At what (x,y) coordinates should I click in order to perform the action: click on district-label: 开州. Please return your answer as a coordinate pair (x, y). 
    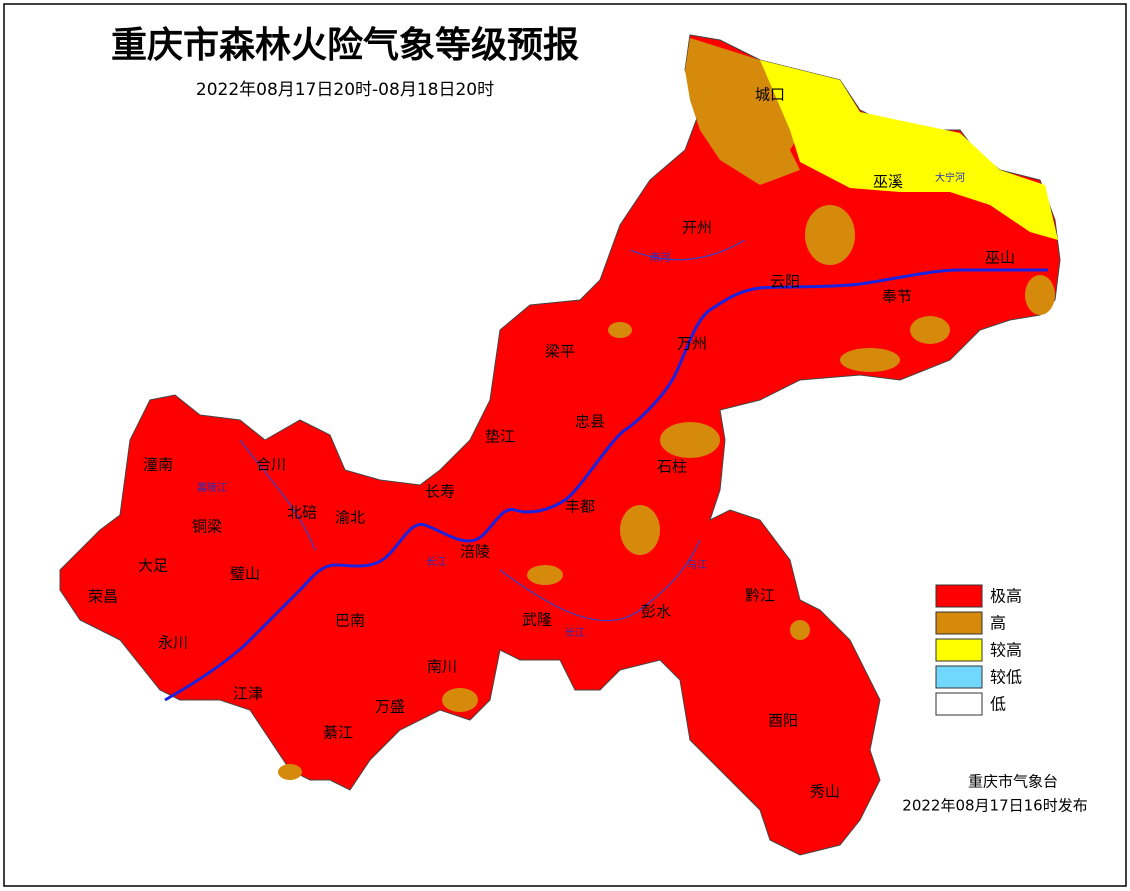
    Looking at the image, I should click on (697, 228).